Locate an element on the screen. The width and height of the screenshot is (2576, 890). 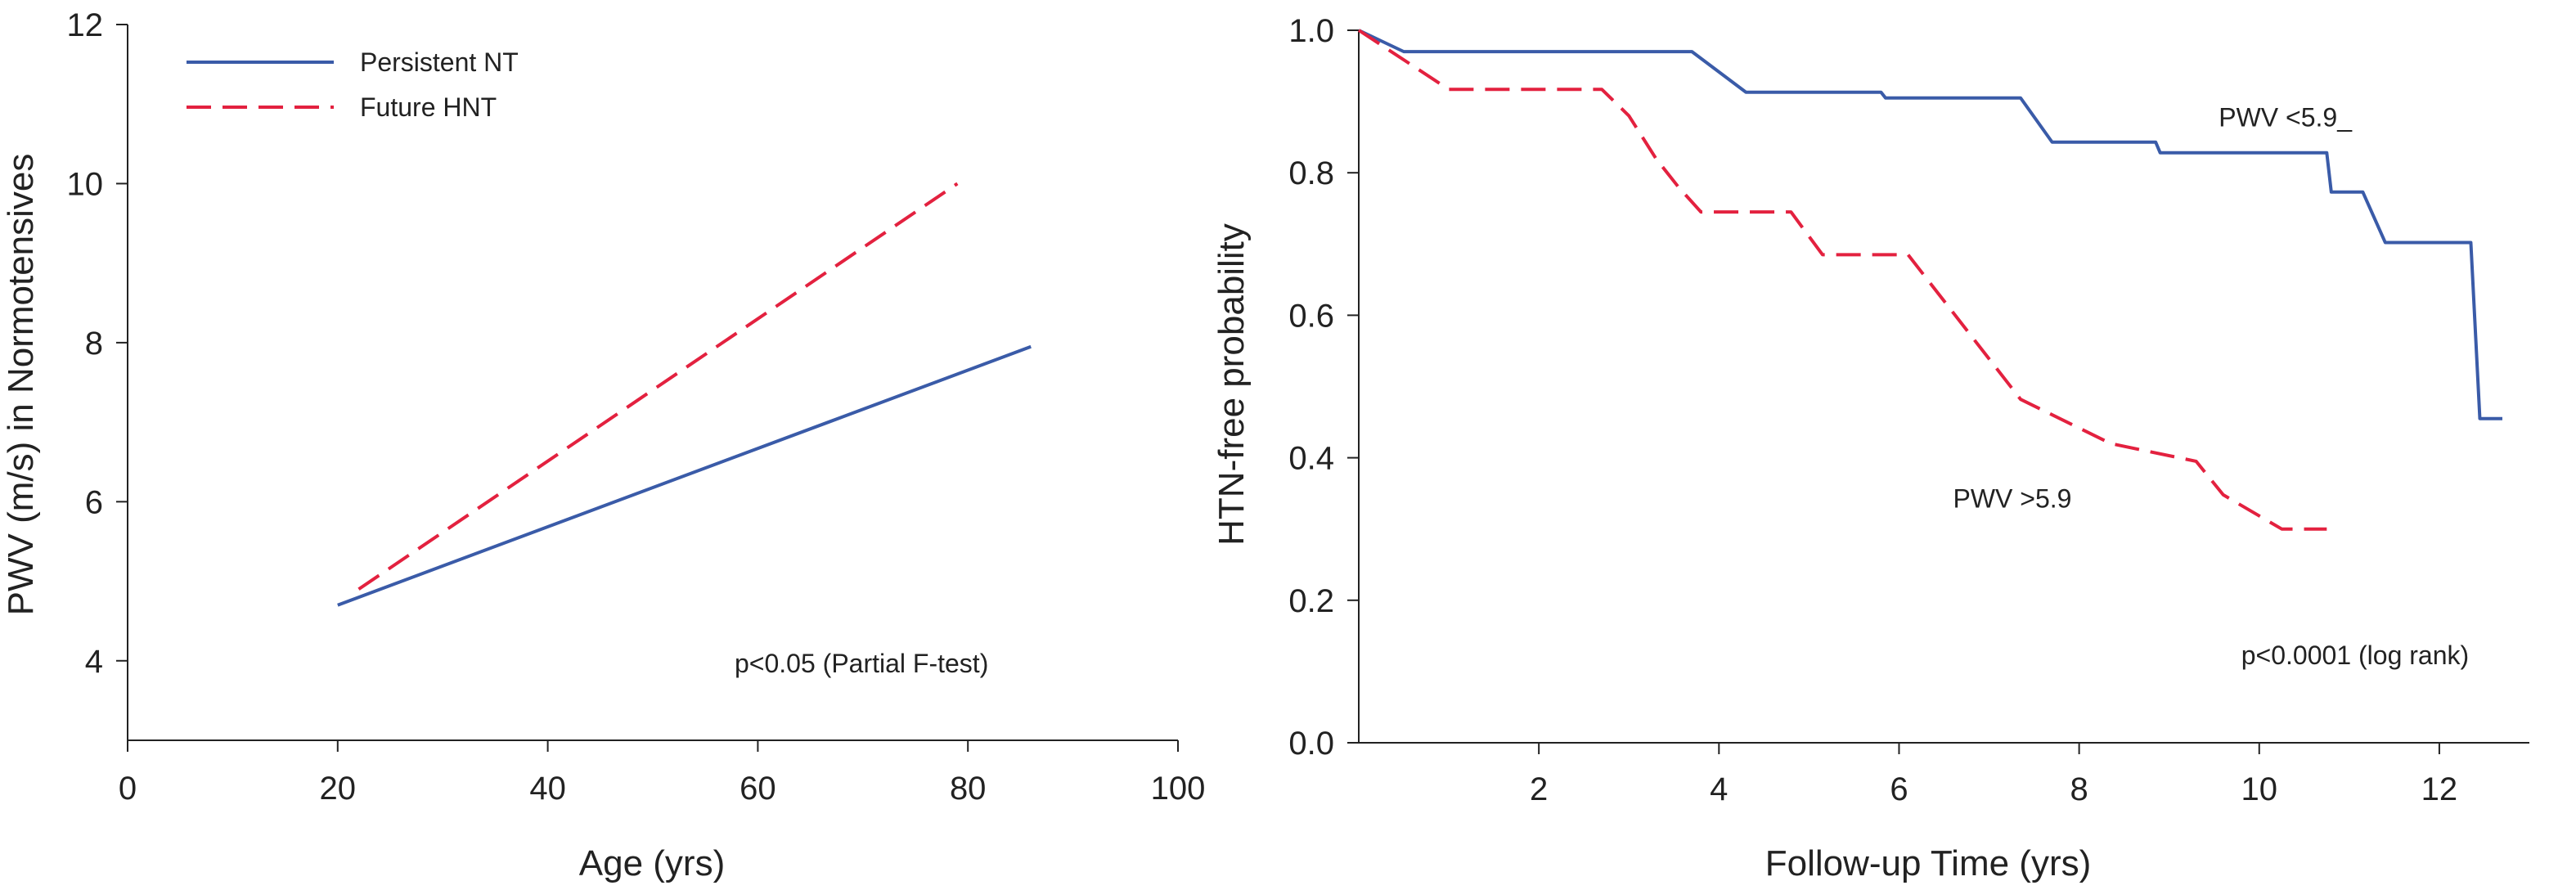
right-x-tick-label: 8 is located at coordinates (2079, 789).